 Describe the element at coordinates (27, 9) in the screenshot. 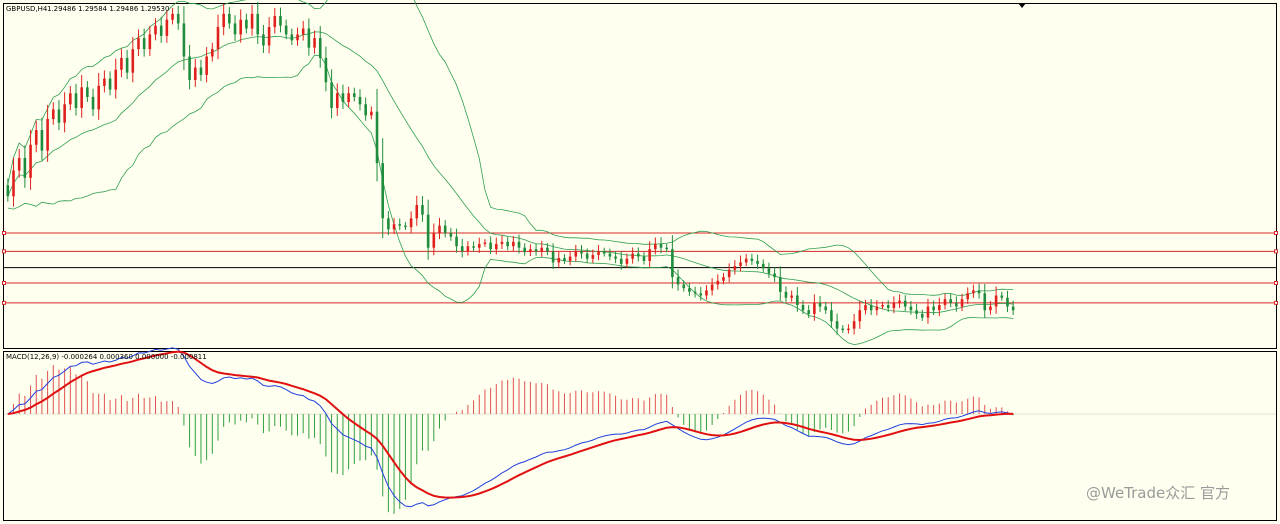

I see `symbol-label: GBPUSD,H4` at that location.